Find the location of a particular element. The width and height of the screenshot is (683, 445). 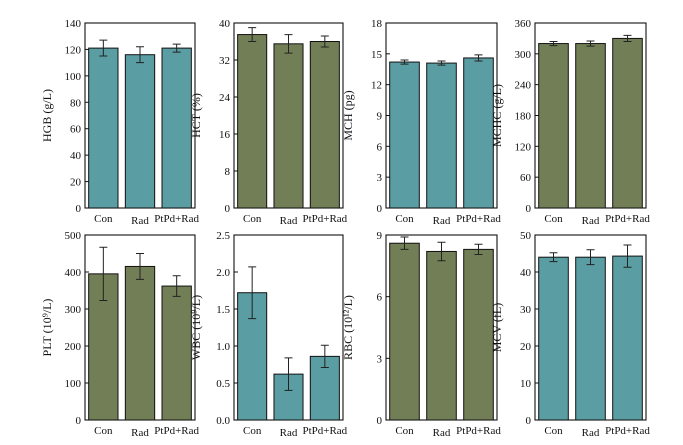

y-tick-label: 60 is located at coordinates (76, 130).